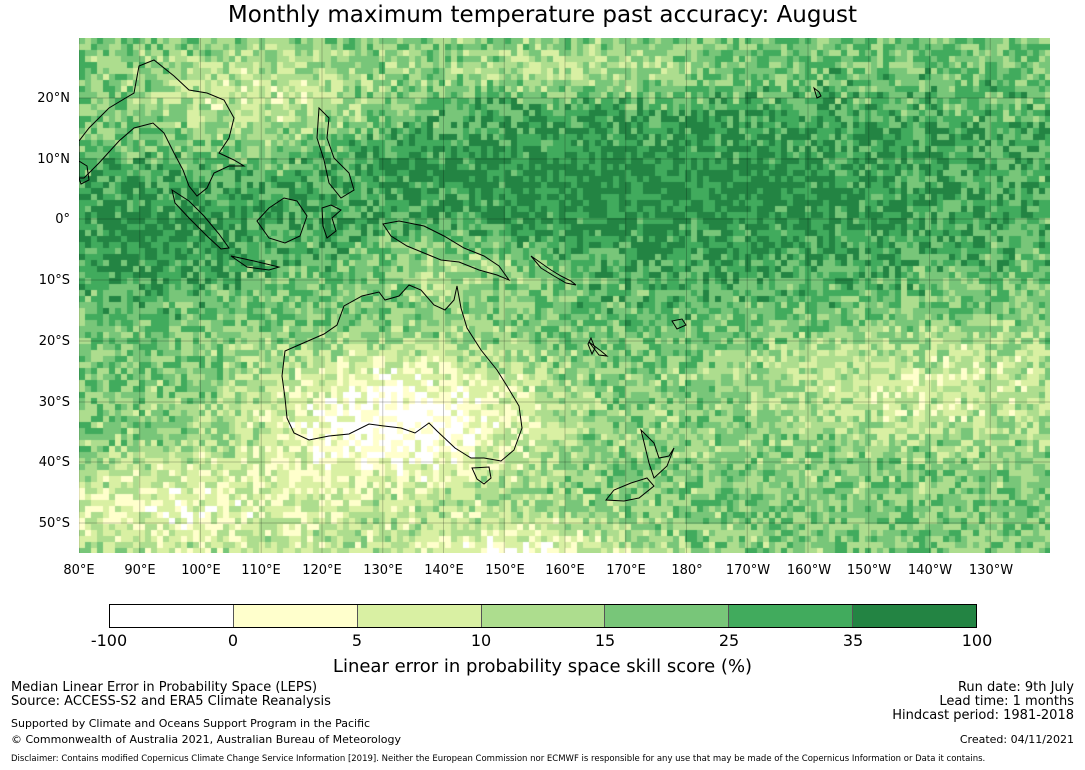  I want to click on lon-label: 180°, so click(687, 570).